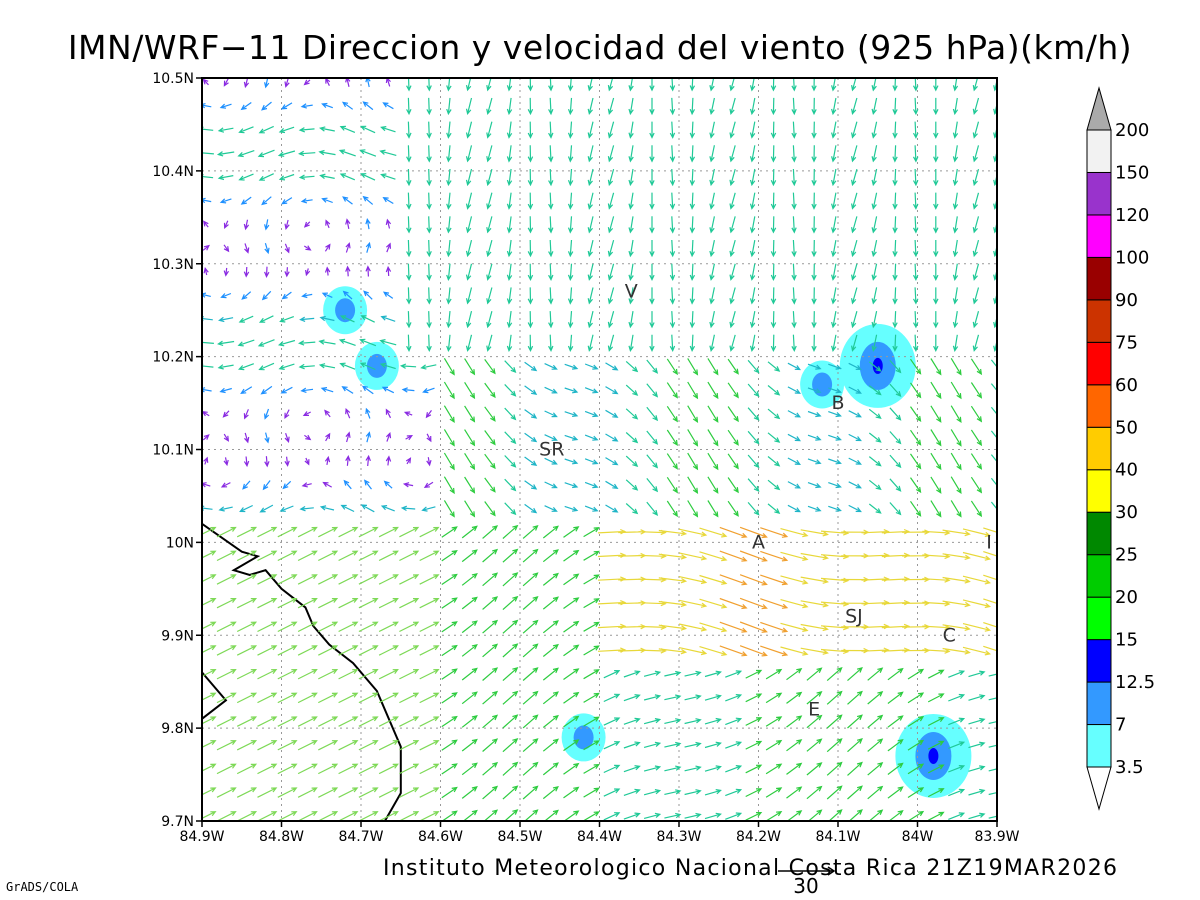 This screenshot has width=1200, height=900. What do you see at coordinates (177, 822) in the screenshot?
I see `y-tick-label: 9.7N` at bounding box center [177, 822].